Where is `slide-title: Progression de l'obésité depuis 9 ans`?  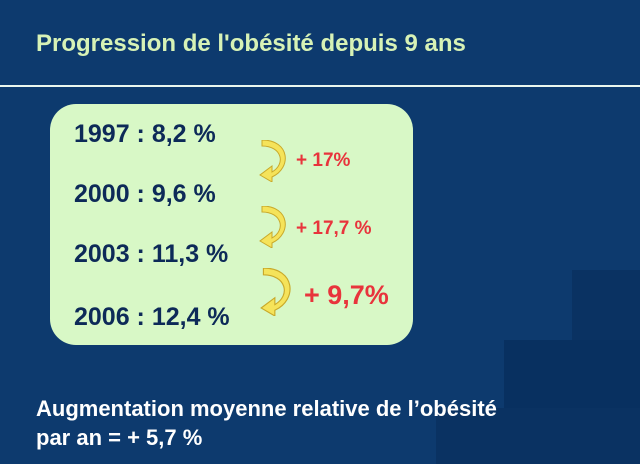 slide-title: Progression de l'obésité depuis 9 ans is located at coordinates (251, 43).